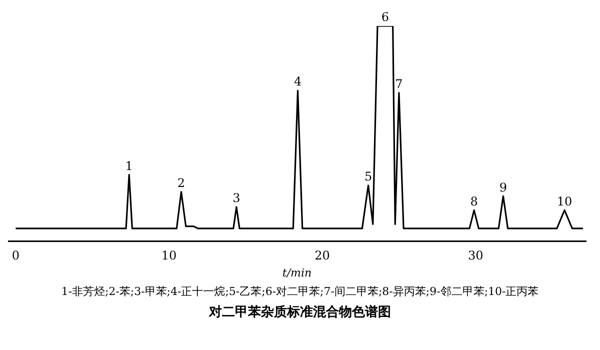  Describe the element at coordinates (169, 255) in the screenshot. I see `x-tick-label: 10` at that location.